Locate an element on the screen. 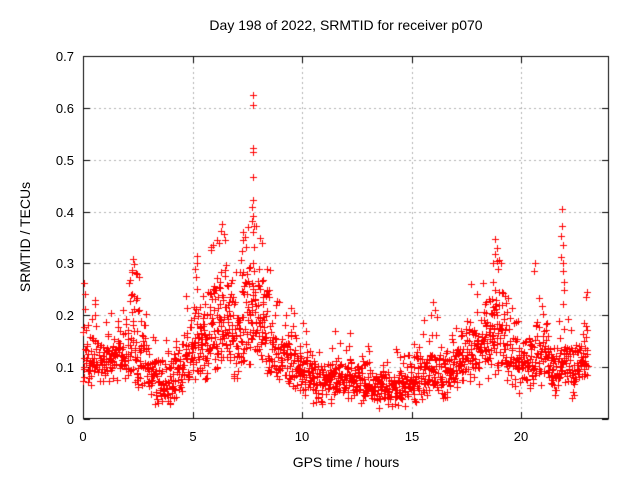  x-tick-label: 10 is located at coordinates (302, 436).